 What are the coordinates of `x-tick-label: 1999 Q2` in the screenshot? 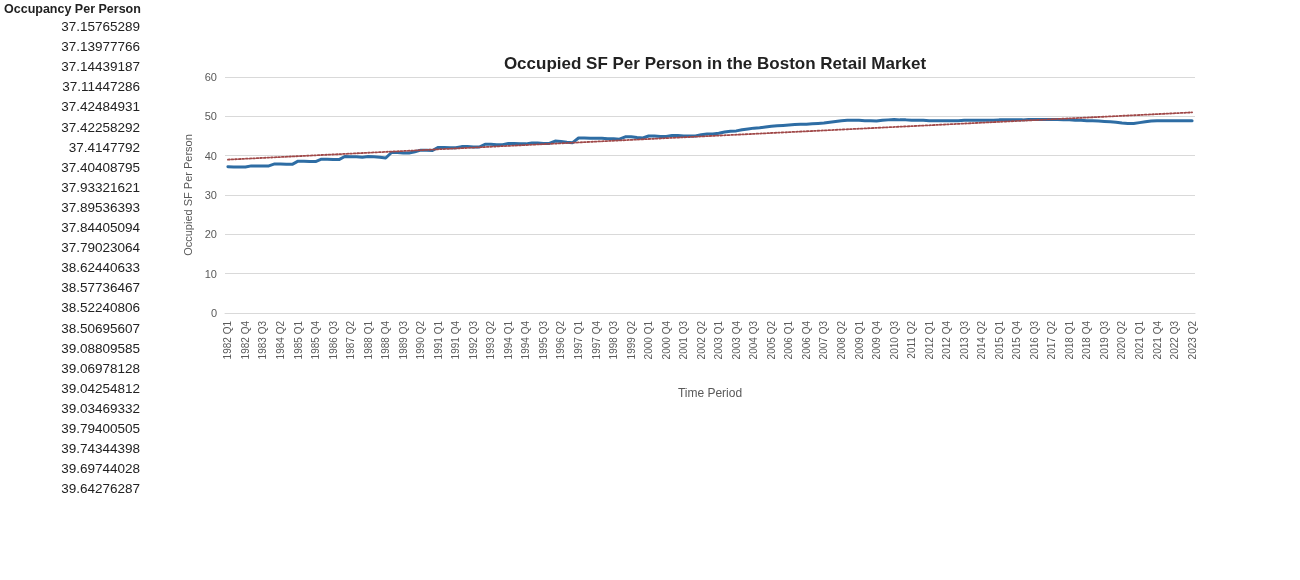 It's located at (631, 340).